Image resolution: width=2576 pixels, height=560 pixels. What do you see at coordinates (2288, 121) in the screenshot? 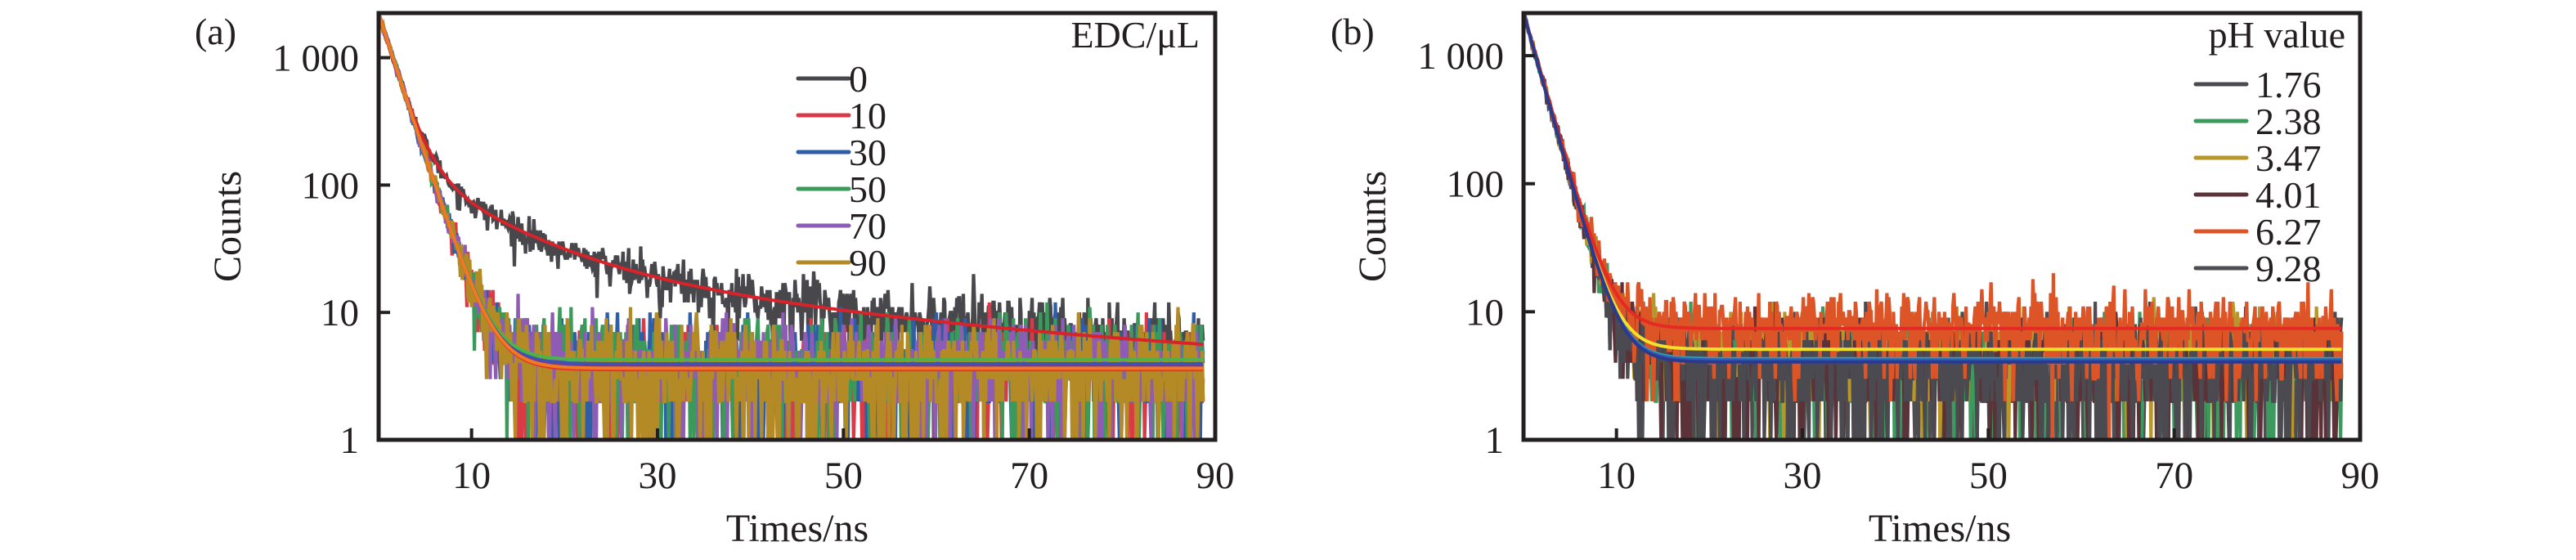
I see `legend-label: 2.38` at bounding box center [2288, 121].